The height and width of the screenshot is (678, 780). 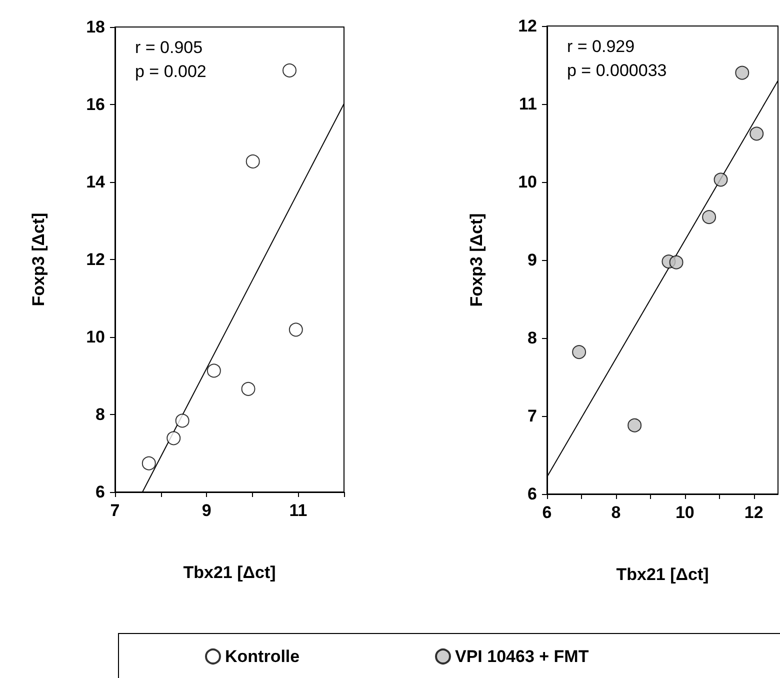 What do you see at coordinates (95, 104) in the screenshot?
I see `y-tick-label: 16` at bounding box center [95, 104].